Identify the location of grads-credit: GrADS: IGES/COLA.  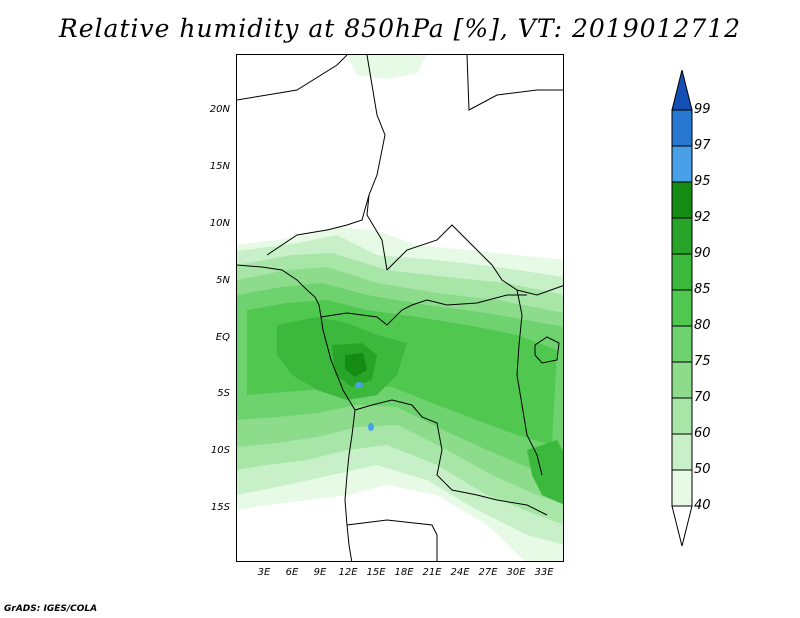
(51, 609).